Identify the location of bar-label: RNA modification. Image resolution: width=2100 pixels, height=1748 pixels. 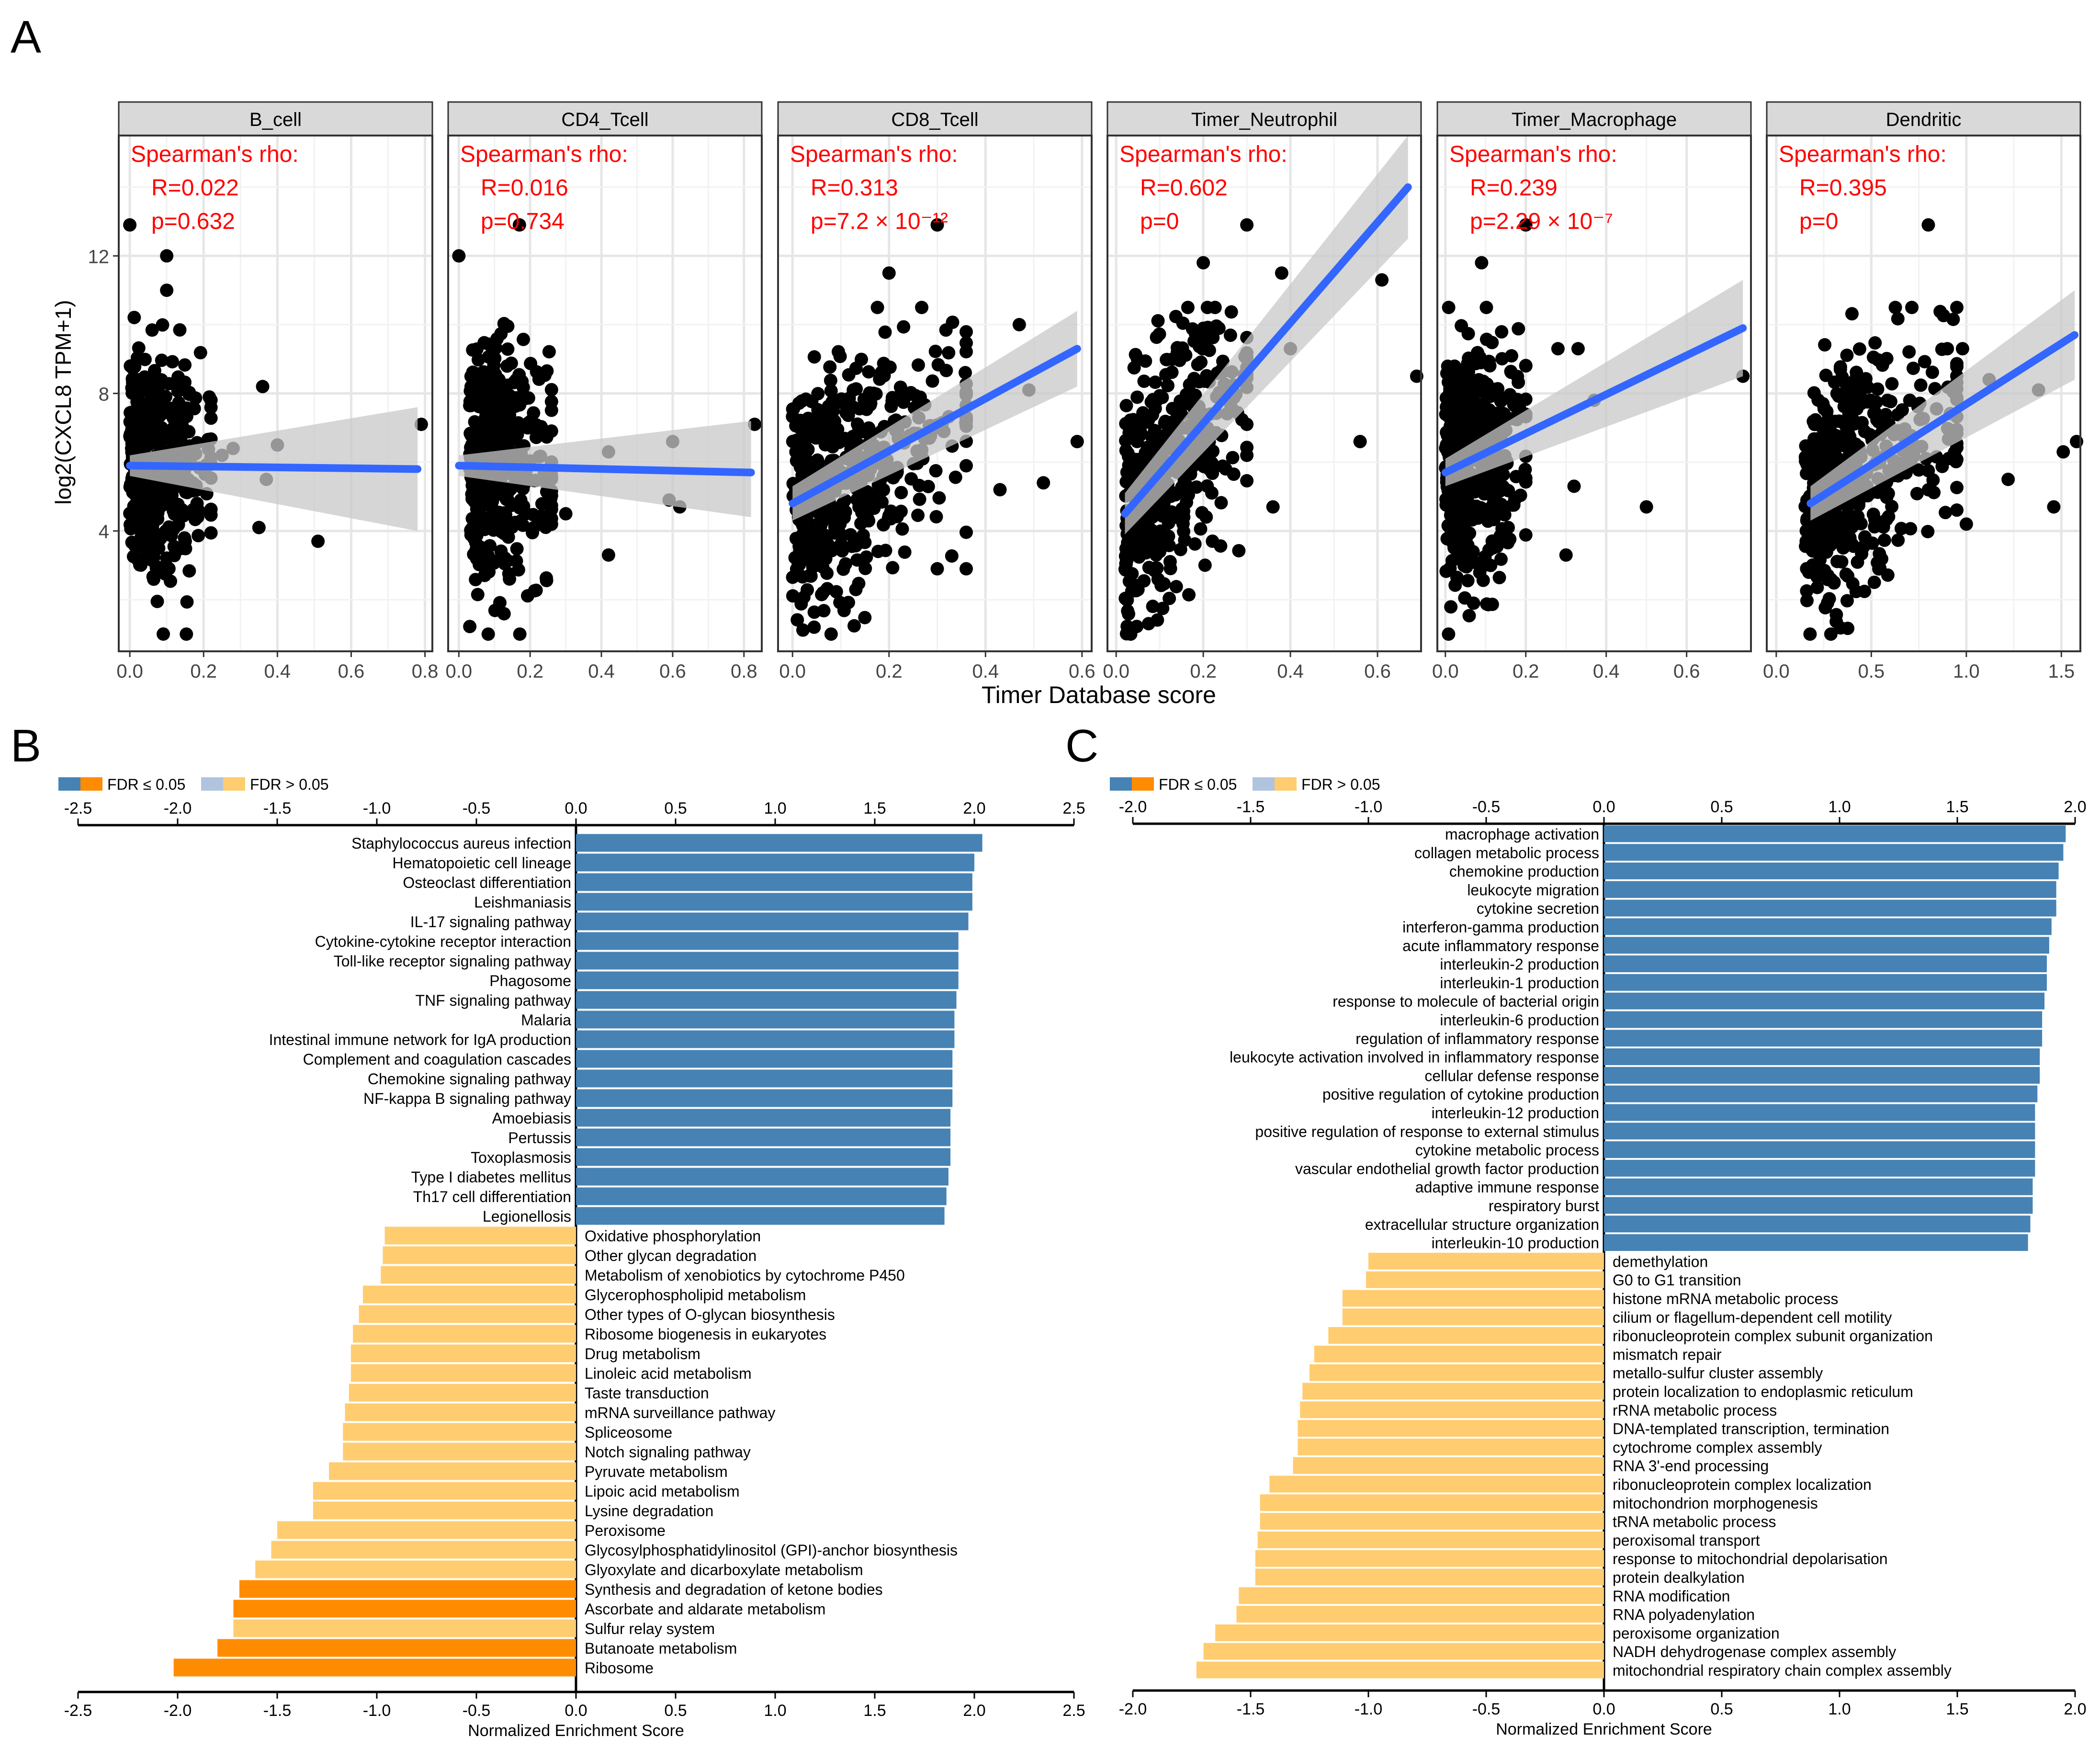
(1671, 1596).